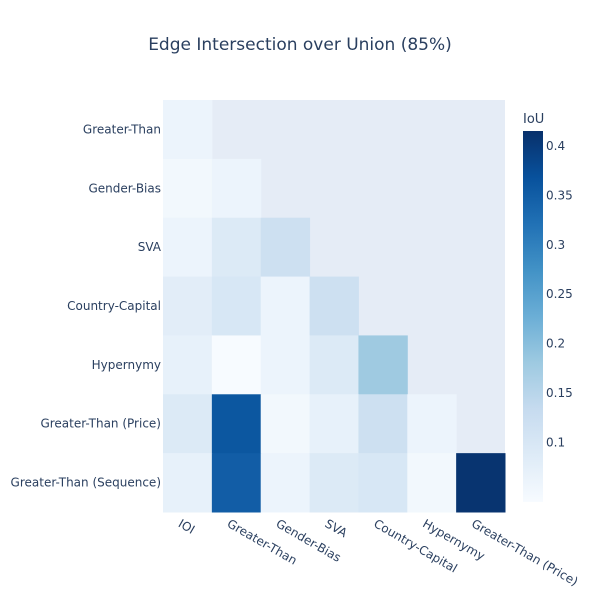 This screenshot has width=600, height=600. I want to click on colorbar, so click(533, 316).